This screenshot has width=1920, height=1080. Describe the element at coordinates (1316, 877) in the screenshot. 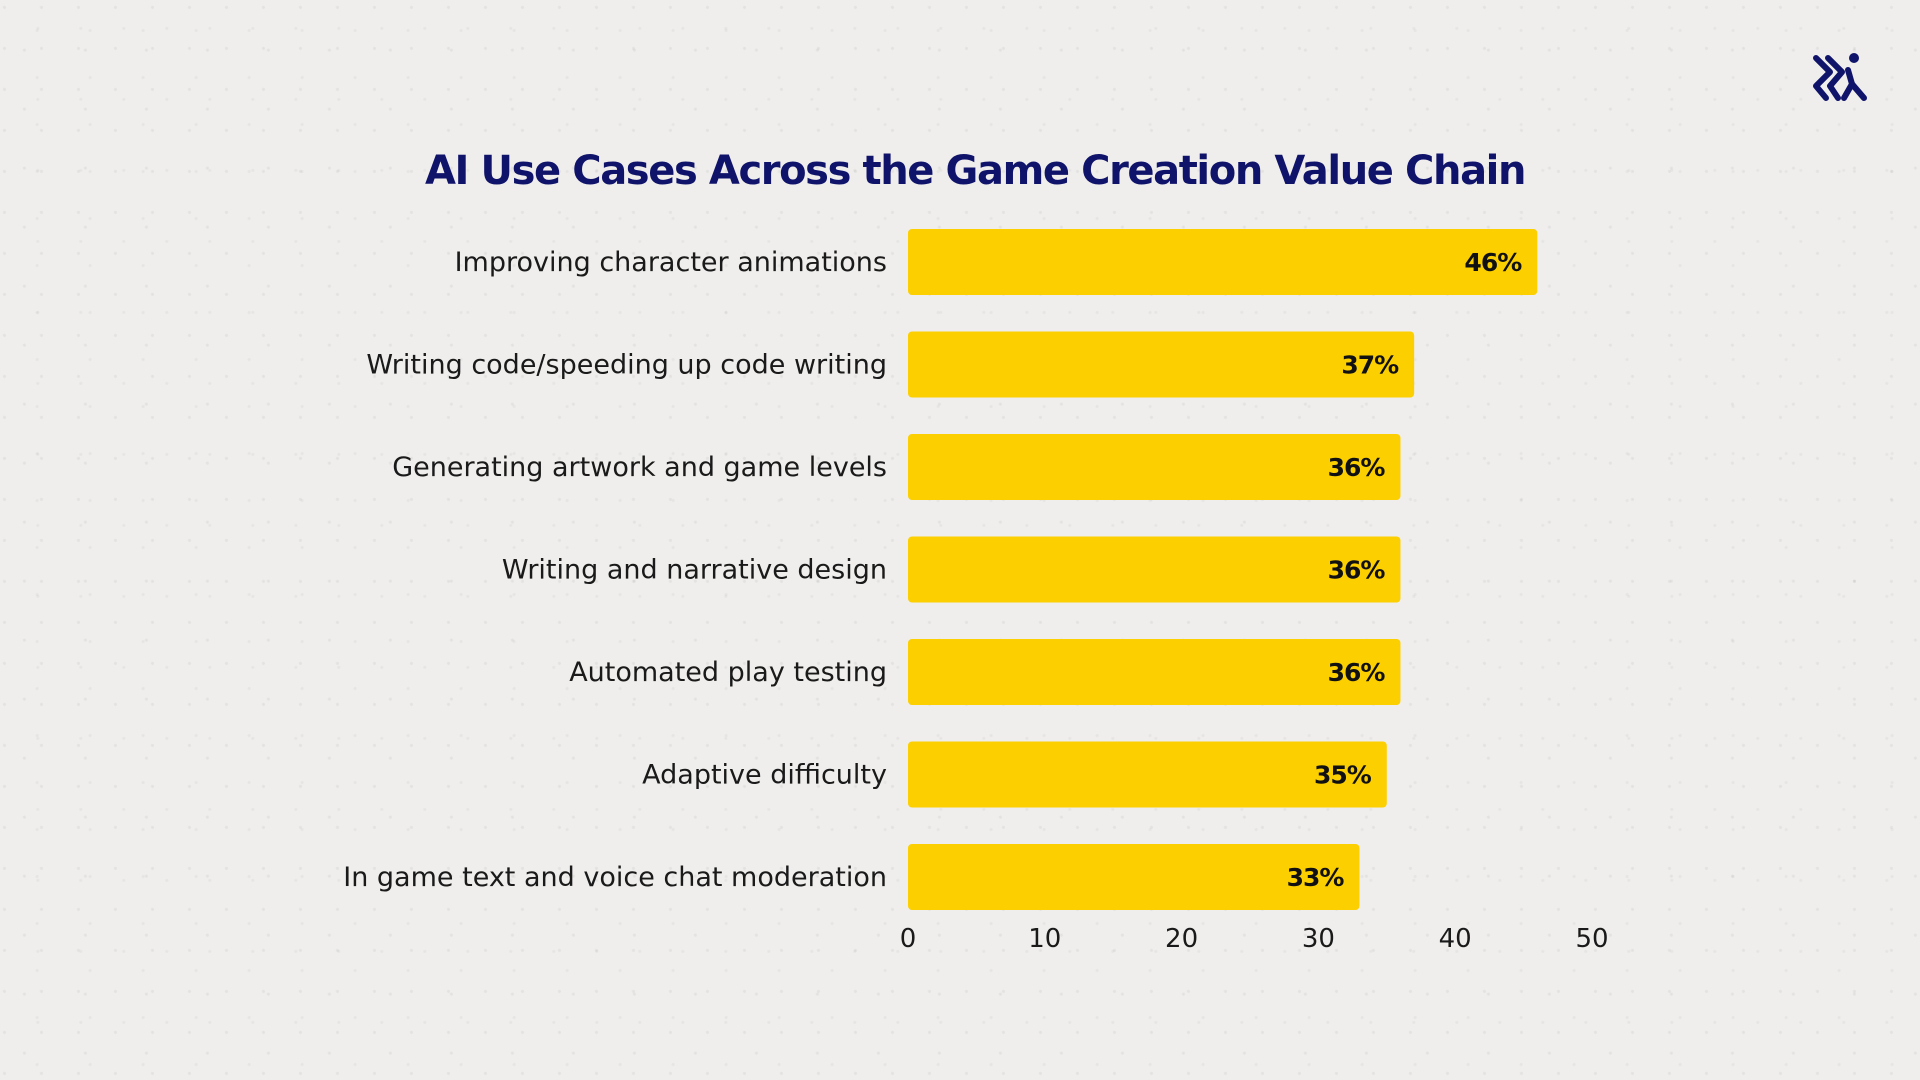

I see `data-label: 33%` at that location.